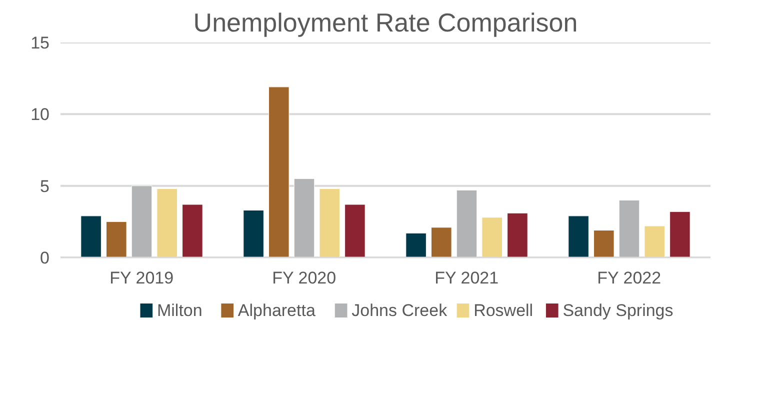 The height and width of the screenshot is (420, 762). What do you see at coordinates (466, 278) in the screenshot?
I see `x-tick-label: FY 2021` at bounding box center [466, 278].